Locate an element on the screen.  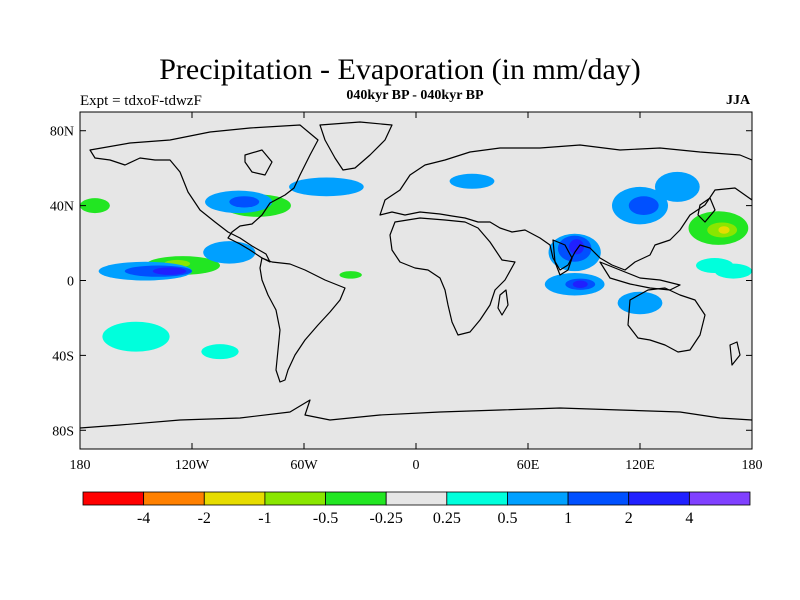
coastline-north-america is located at coordinates (204, 193).